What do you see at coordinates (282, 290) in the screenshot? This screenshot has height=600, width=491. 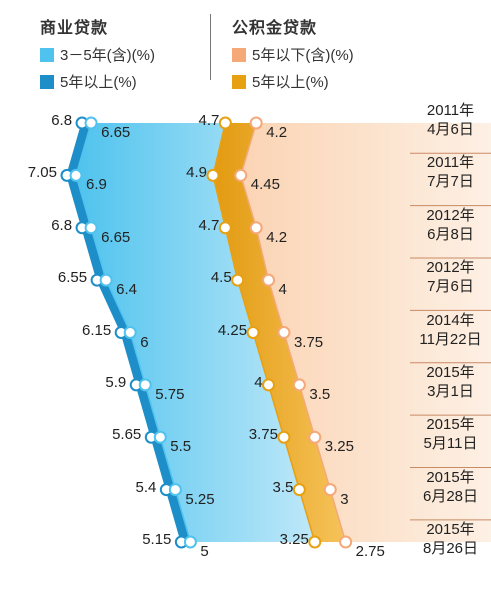 I see `value-label: 4` at bounding box center [282, 290].